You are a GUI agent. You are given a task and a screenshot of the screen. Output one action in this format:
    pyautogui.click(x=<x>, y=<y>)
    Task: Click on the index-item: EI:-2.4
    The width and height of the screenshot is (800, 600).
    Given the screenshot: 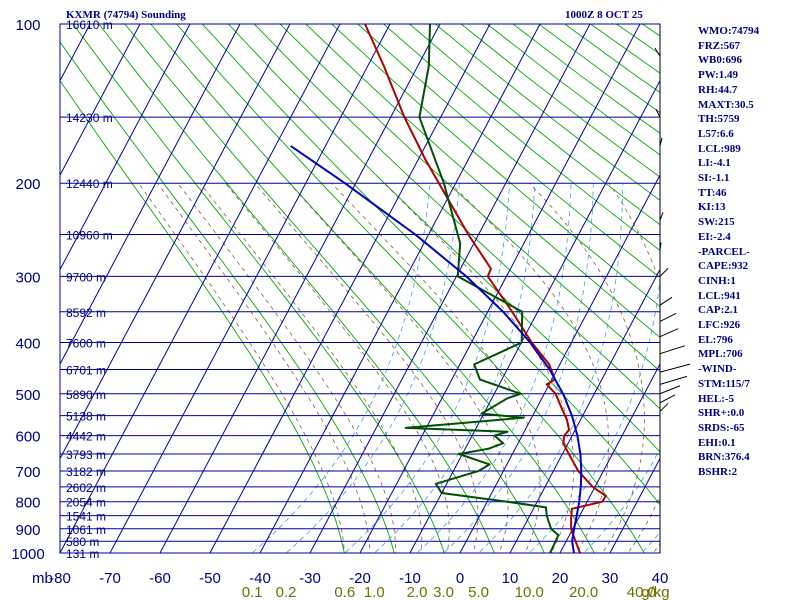 What is the action you would take?
    pyautogui.click(x=714, y=236)
    